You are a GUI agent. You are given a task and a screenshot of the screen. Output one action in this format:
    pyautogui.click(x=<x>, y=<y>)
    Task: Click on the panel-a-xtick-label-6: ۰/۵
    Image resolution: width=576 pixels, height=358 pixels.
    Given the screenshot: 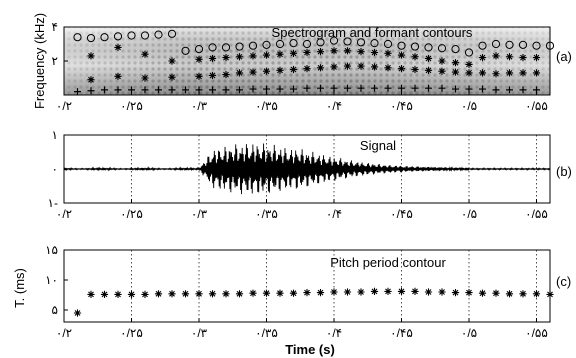 What is the action you would take?
    pyautogui.click(x=469, y=106)
    